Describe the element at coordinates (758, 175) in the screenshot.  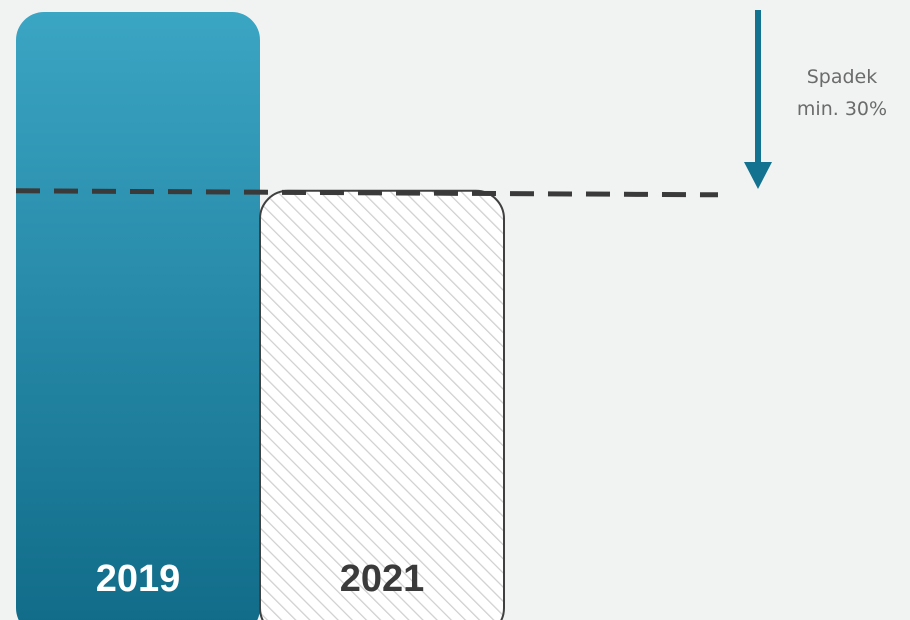
I see `arrow-down-icon` at that location.